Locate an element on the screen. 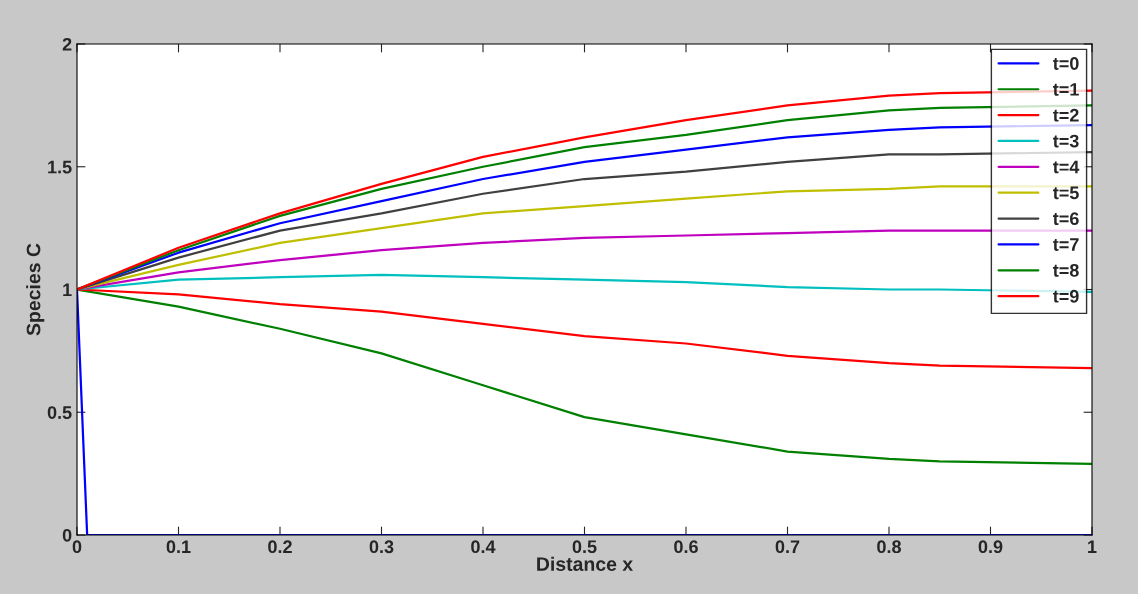 This screenshot has height=594, width=1138. x-axis-title: Distance x is located at coordinates (585, 563).